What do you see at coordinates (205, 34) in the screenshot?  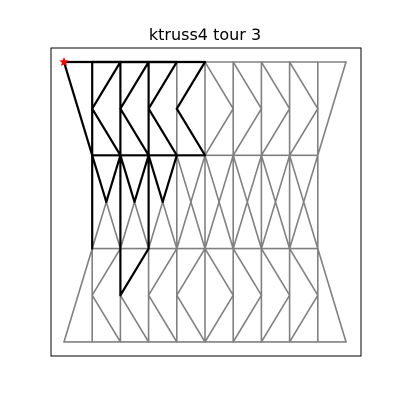 I see `figure-title: ktruss4 tour 3` at bounding box center [205, 34].